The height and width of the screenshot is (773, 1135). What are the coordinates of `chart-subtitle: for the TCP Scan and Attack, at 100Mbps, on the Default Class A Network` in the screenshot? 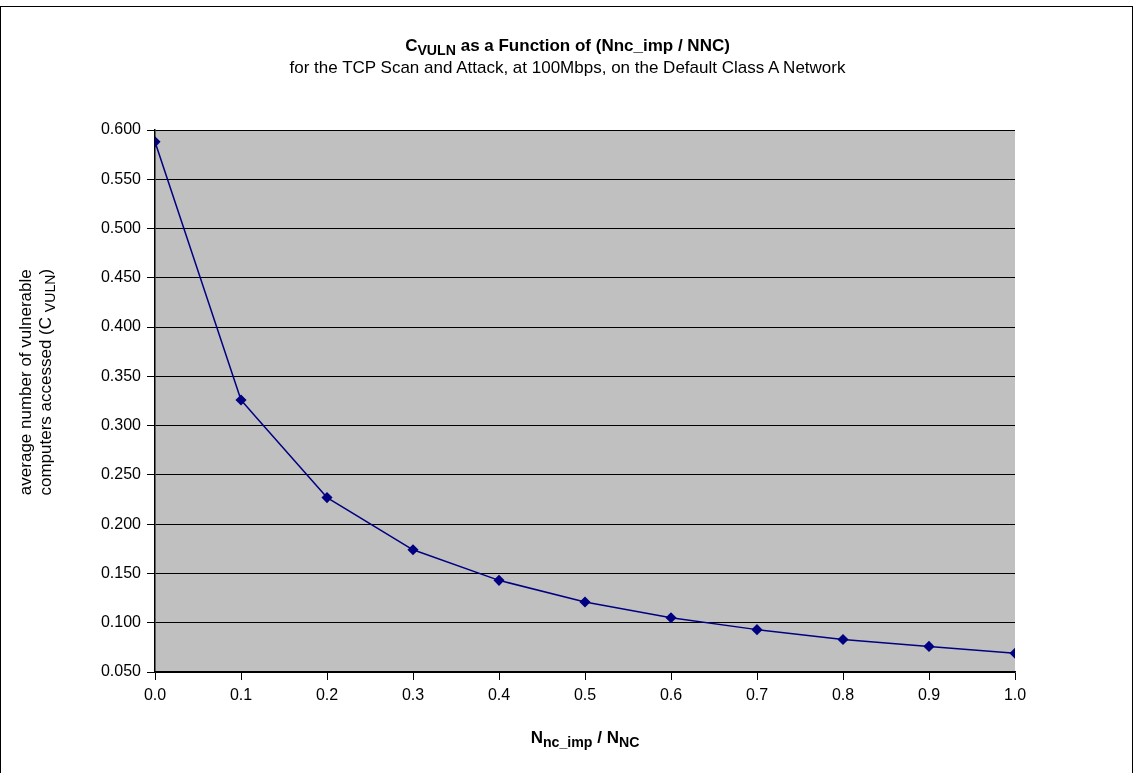 It's located at (567, 68).